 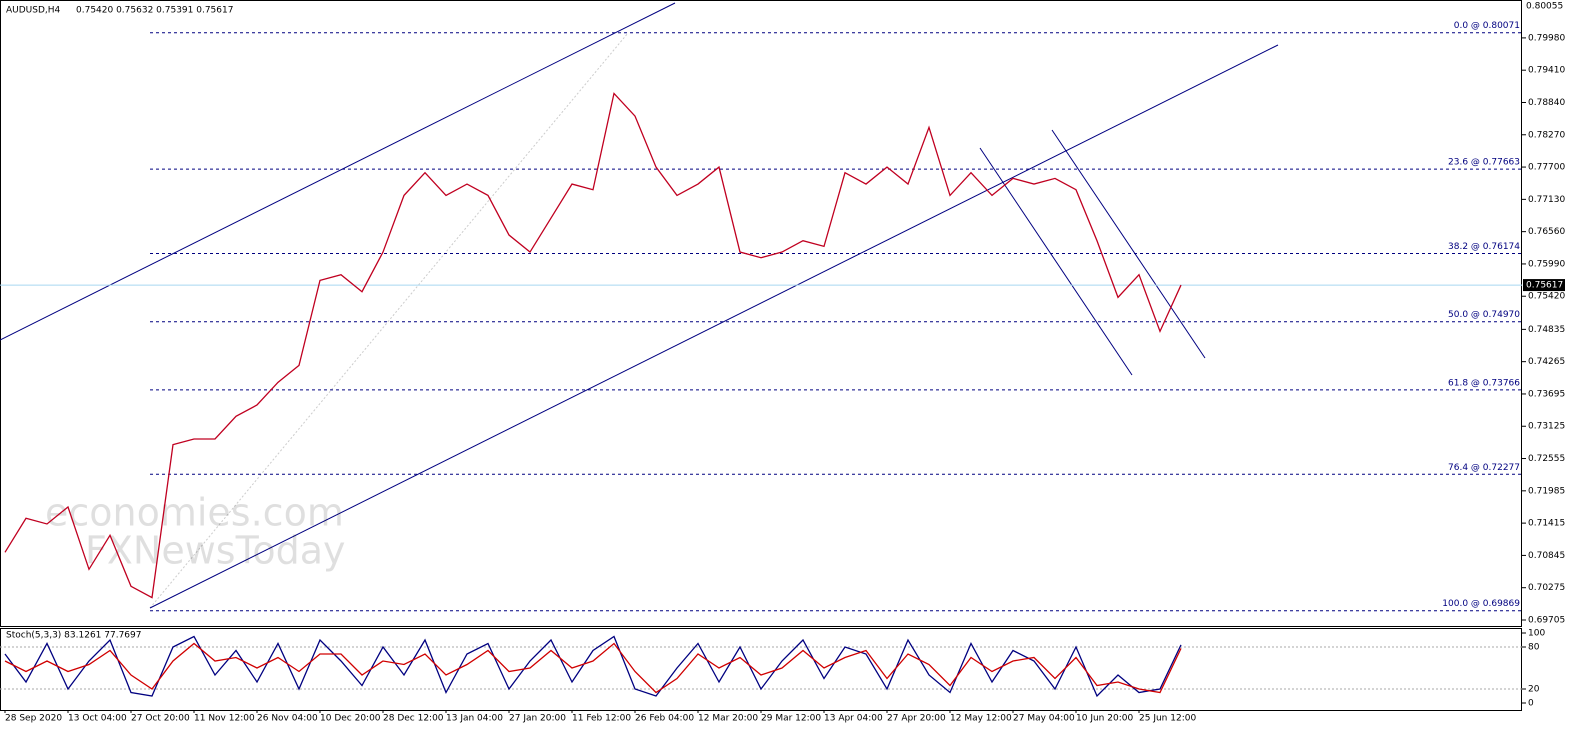 What do you see at coordinates (1536, 634) in the screenshot?
I see `y-tick-label: 100` at bounding box center [1536, 634].